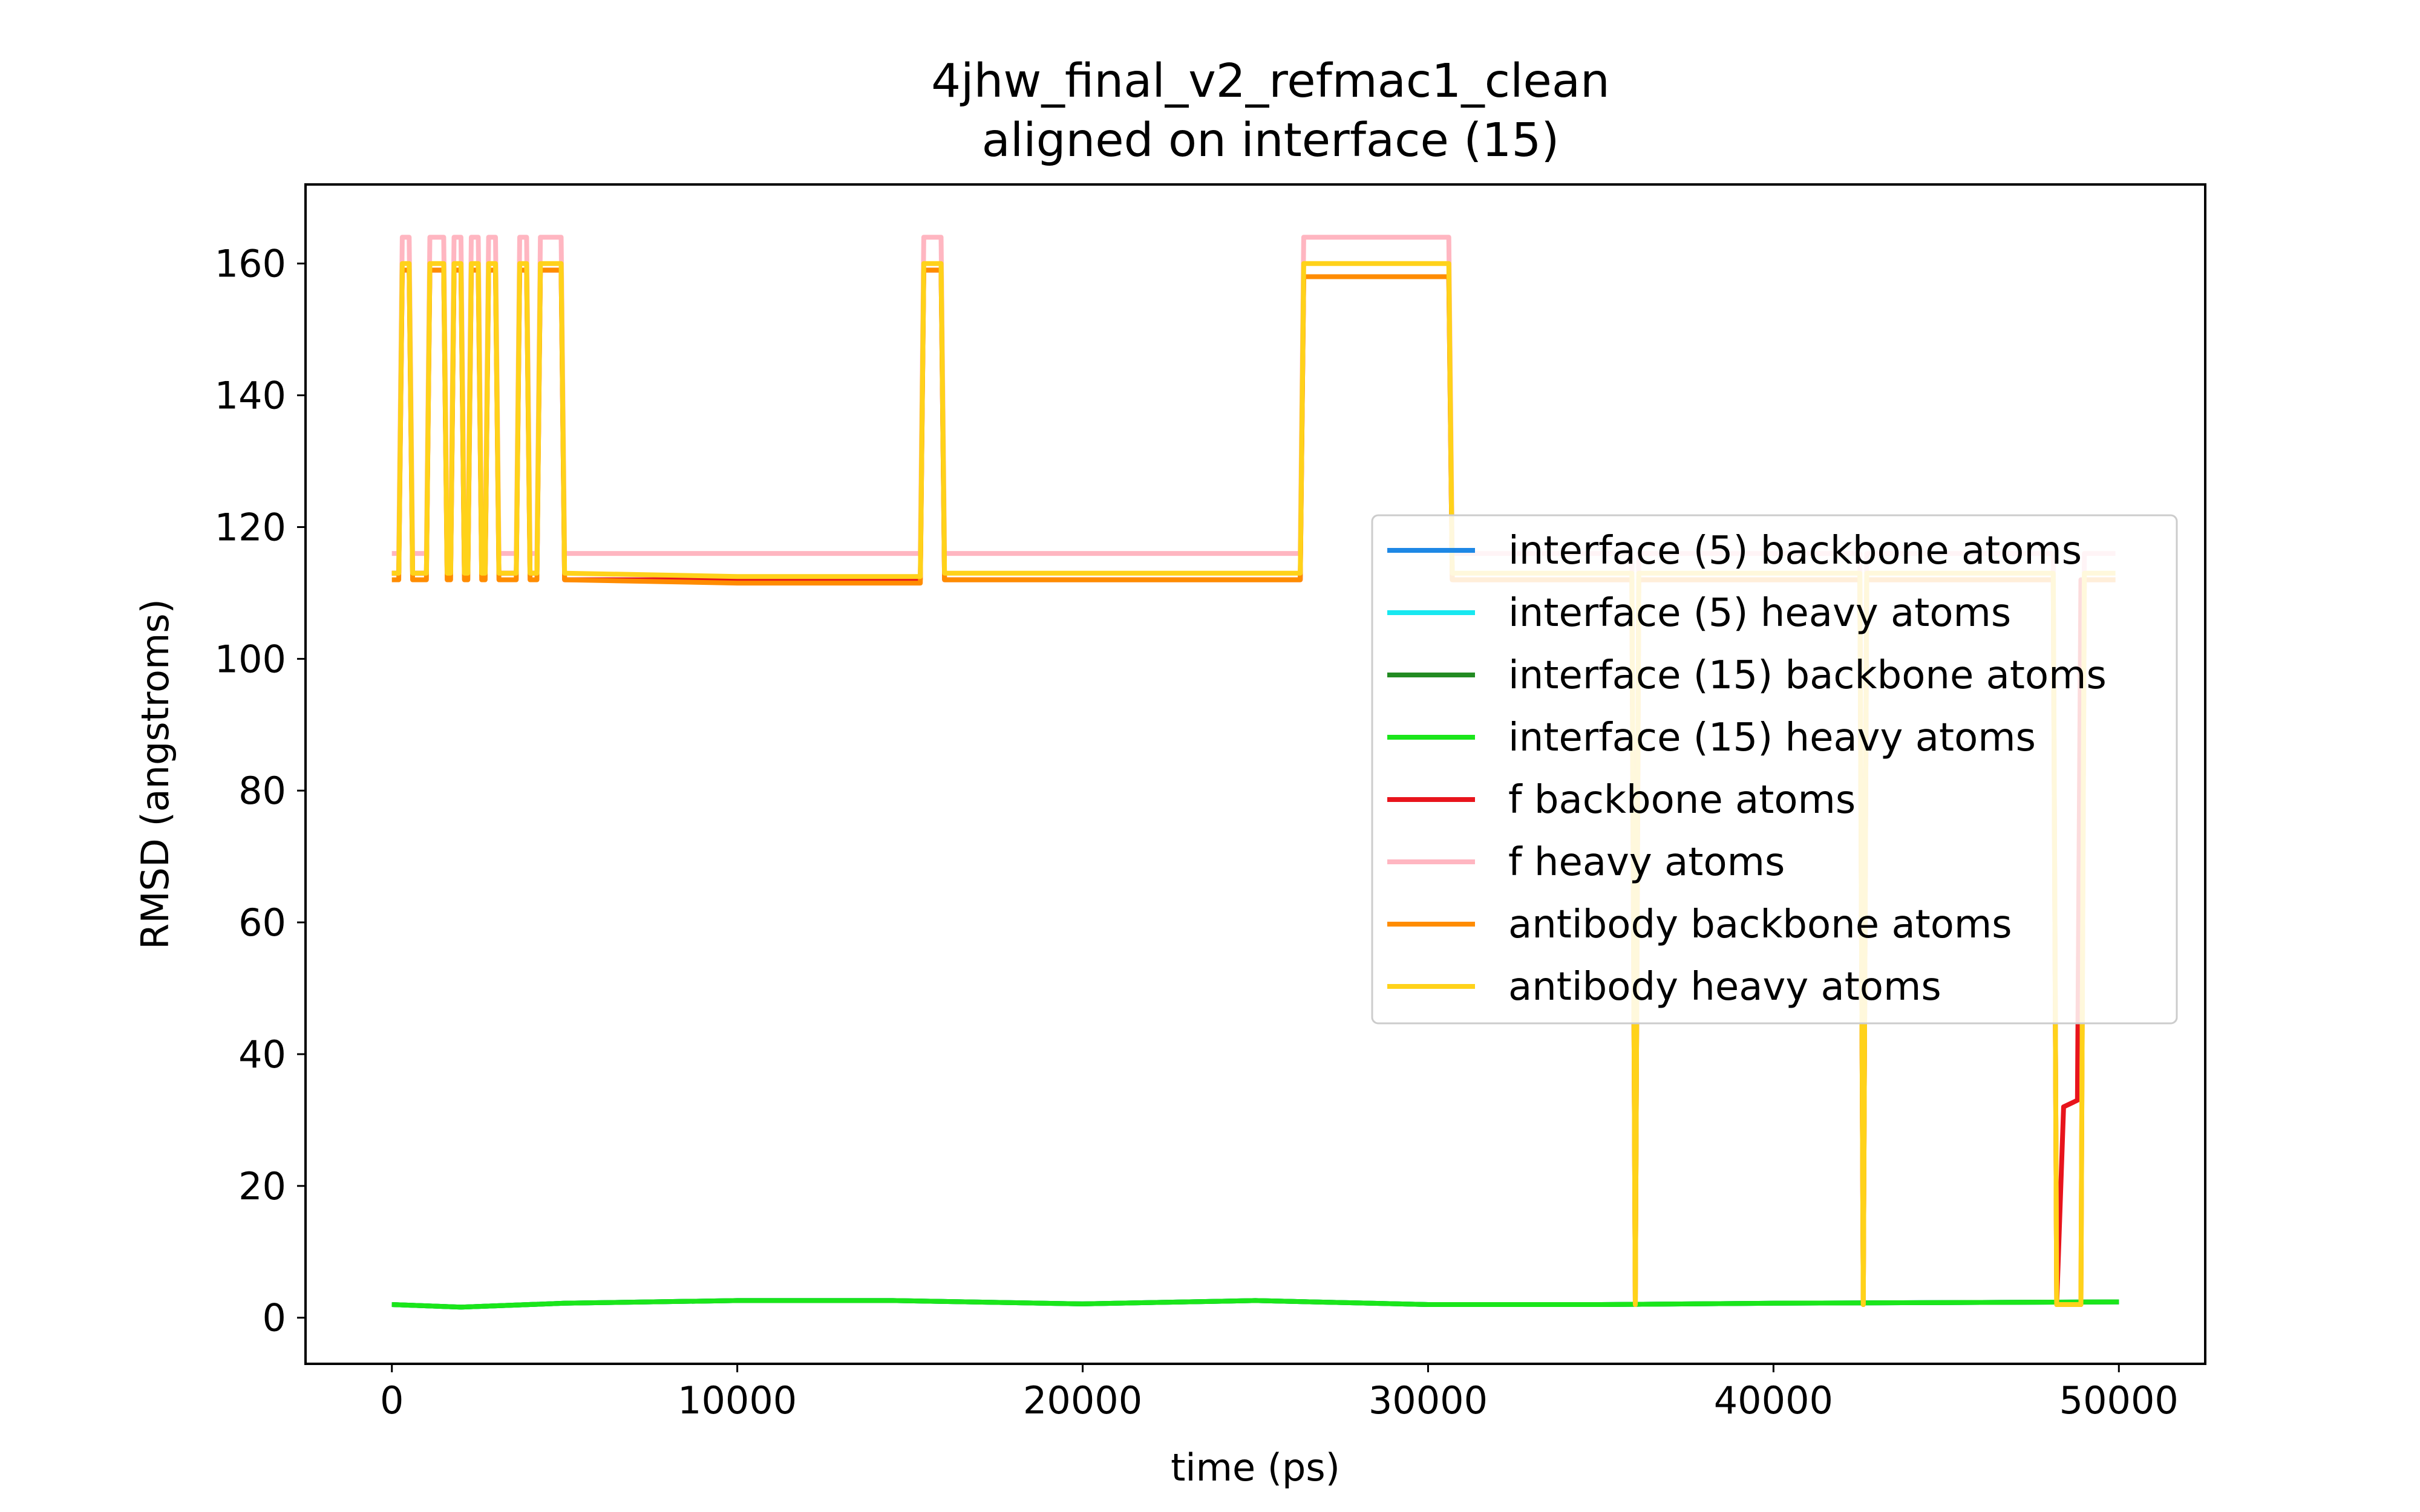  Describe the element at coordinates (262, 791) in the screenshot. I see `y-tick-label: 80` at that location.